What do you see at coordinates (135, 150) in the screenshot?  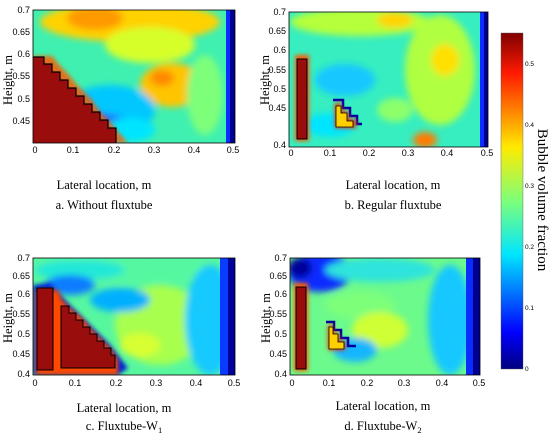 I see `panel-a-x-ticks: 0 0.1 0.2 0.3 0.4 0.5` at bounding box center [135, 150].